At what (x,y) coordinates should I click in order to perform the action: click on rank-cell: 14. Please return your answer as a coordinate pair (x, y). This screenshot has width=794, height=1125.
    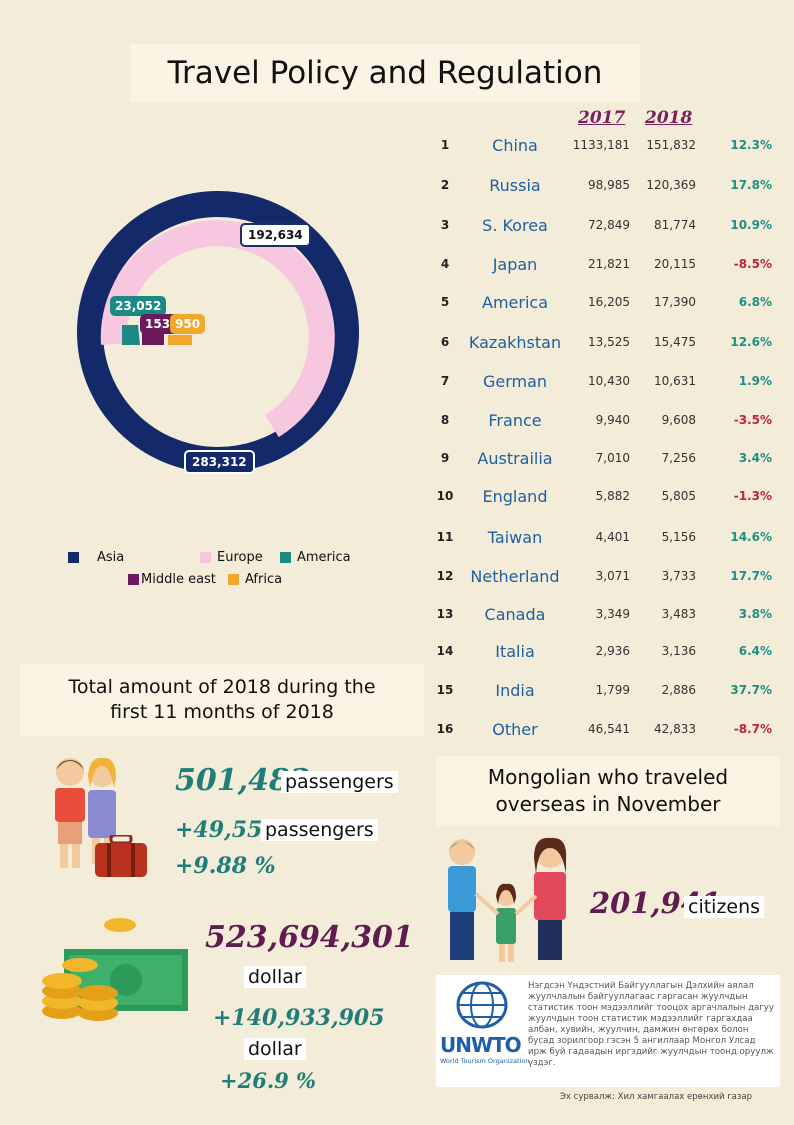
    Looking at the image, I should click on (445, 651).